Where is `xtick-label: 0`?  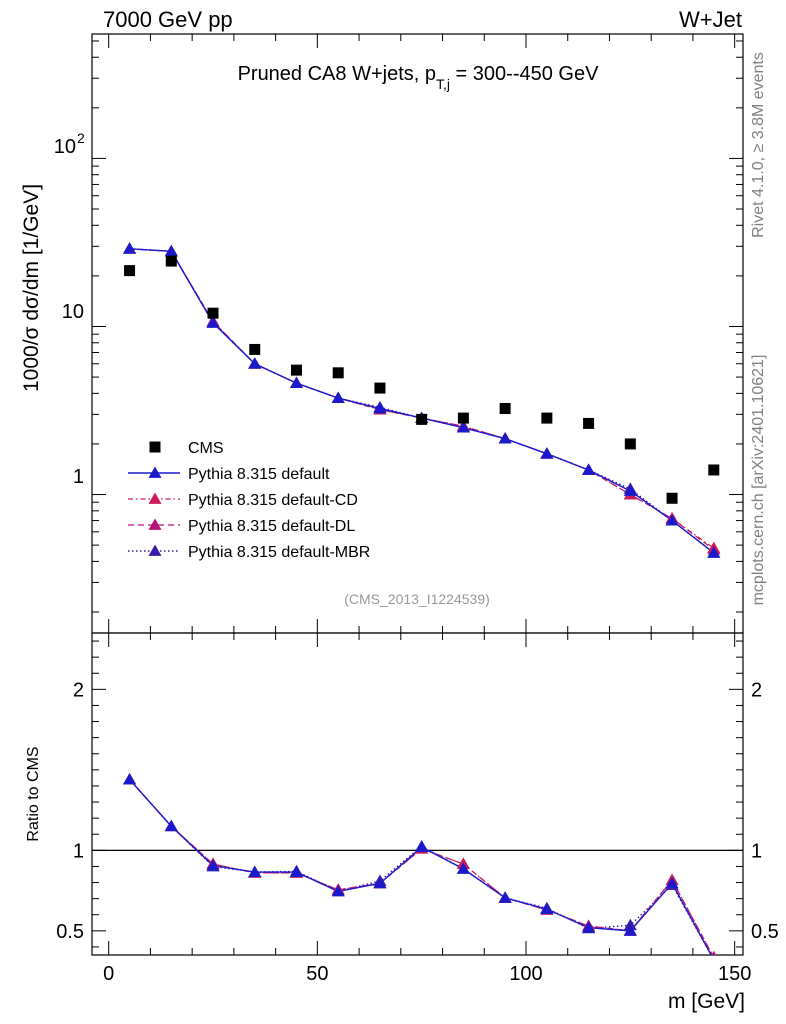
xtick-label: 0 is located at coordinates (108, 974).